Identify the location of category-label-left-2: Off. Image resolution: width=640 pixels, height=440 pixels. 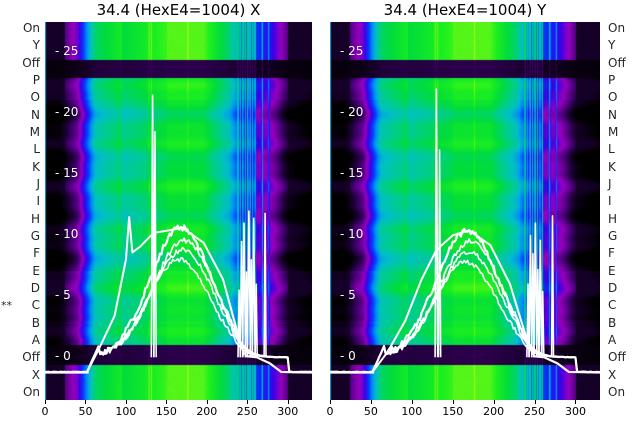
(31, 62).